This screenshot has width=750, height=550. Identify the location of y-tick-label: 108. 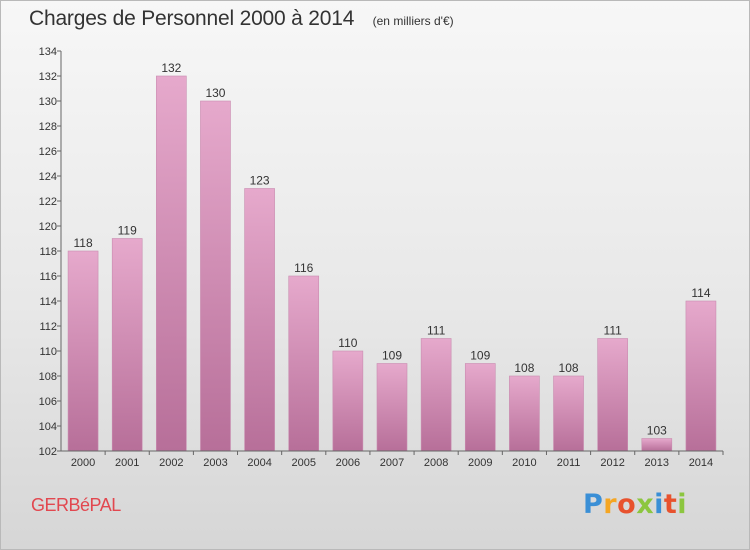
(48, 377).